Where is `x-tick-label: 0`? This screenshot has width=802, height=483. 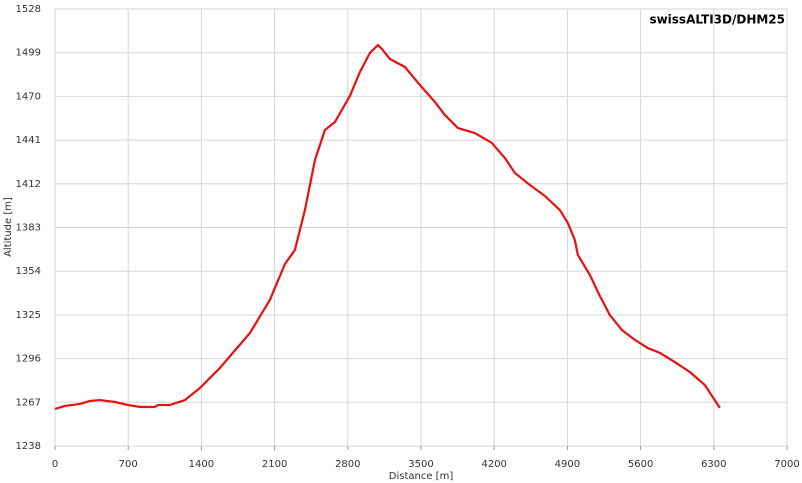 x-tick-label: 0 is located at coordinates (55, 464).